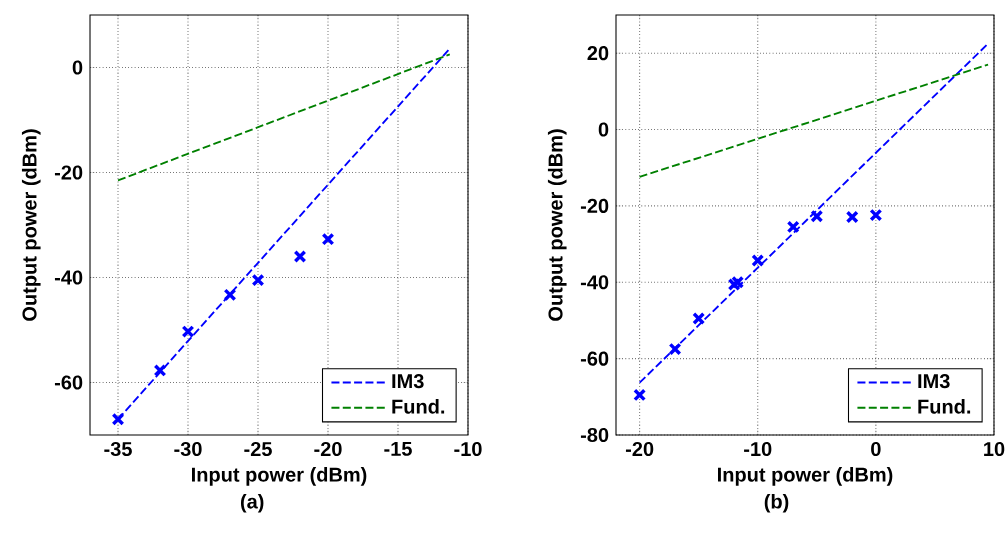 The width and height of the screenshot is (1008, 546). What do you see at coordinates (594, 435) in the screenshot?
I see `y-tick-label: -80` at bounding box center [594, 435].